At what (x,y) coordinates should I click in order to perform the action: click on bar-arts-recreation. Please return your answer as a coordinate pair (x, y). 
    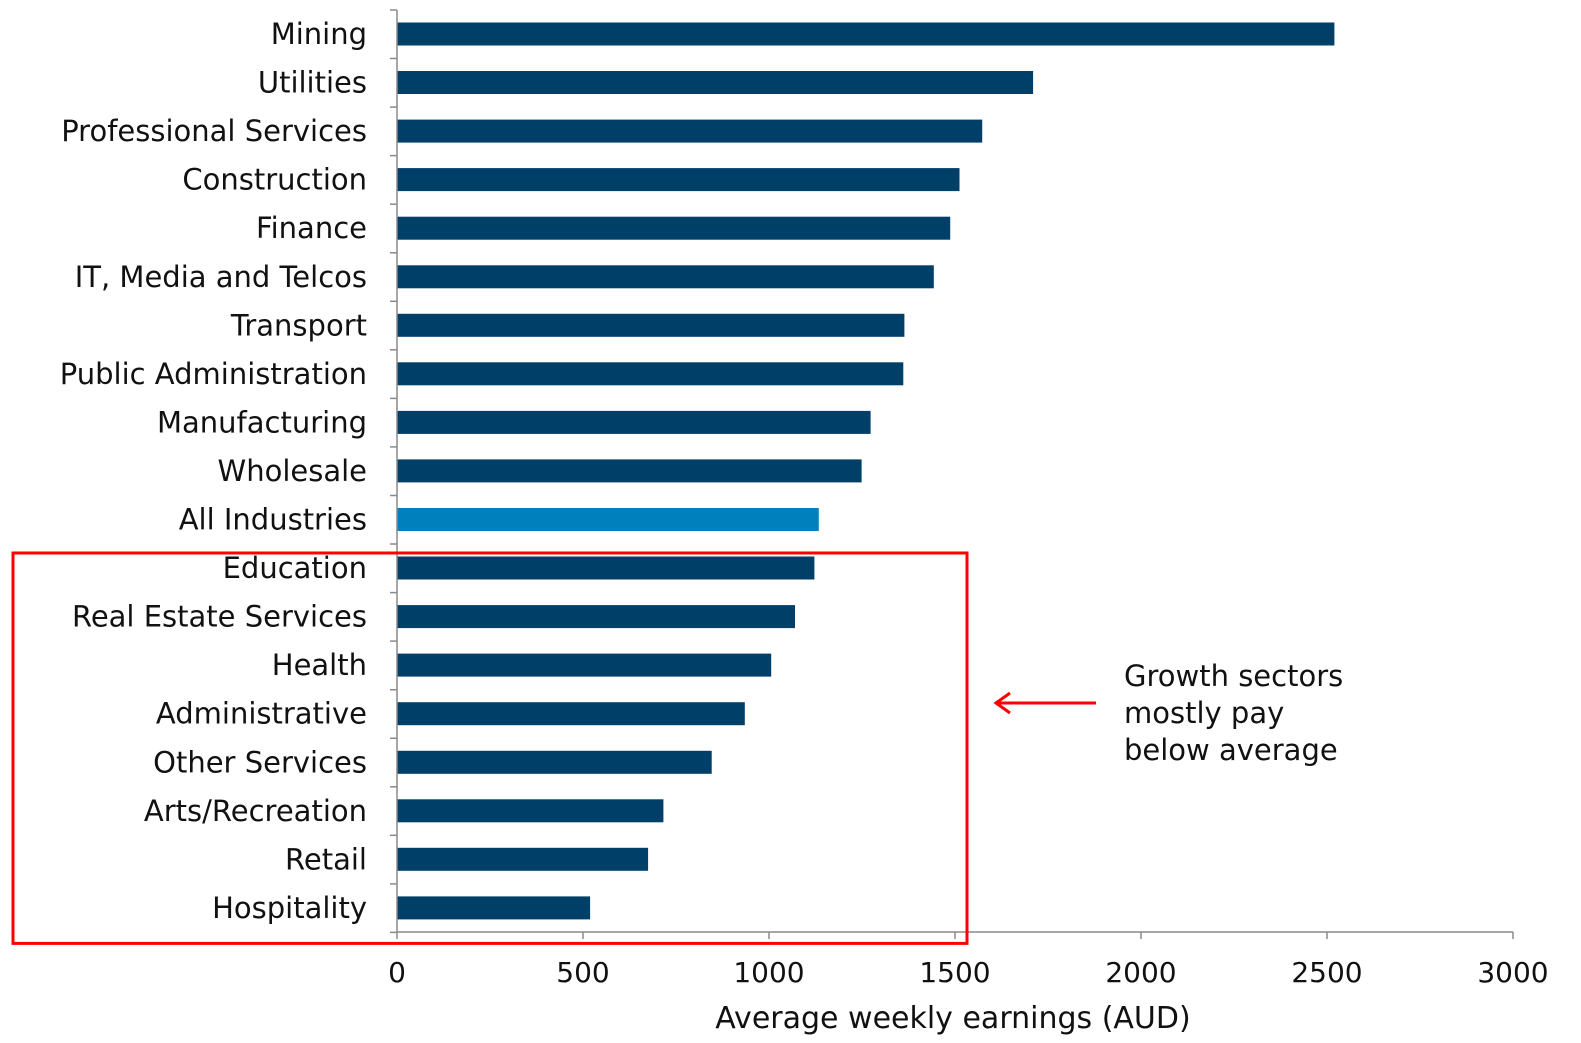
    Looking at the image, I should click on (530, 811).